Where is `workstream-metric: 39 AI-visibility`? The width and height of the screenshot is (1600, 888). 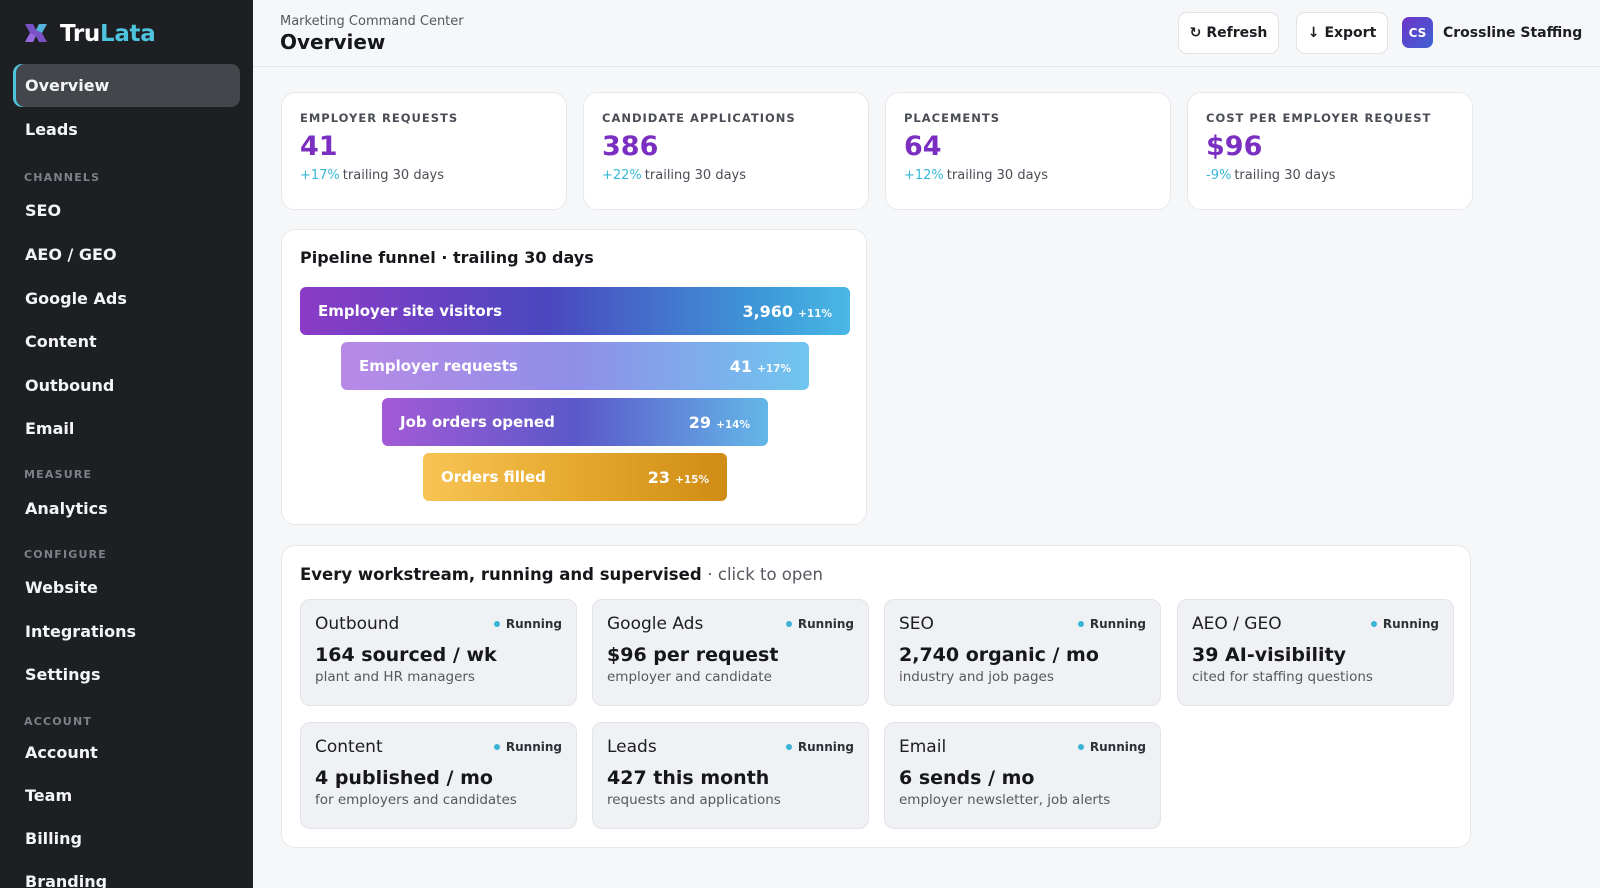 workstream-metric: 39 AI-visibility is located at coordinates (1269, 655).